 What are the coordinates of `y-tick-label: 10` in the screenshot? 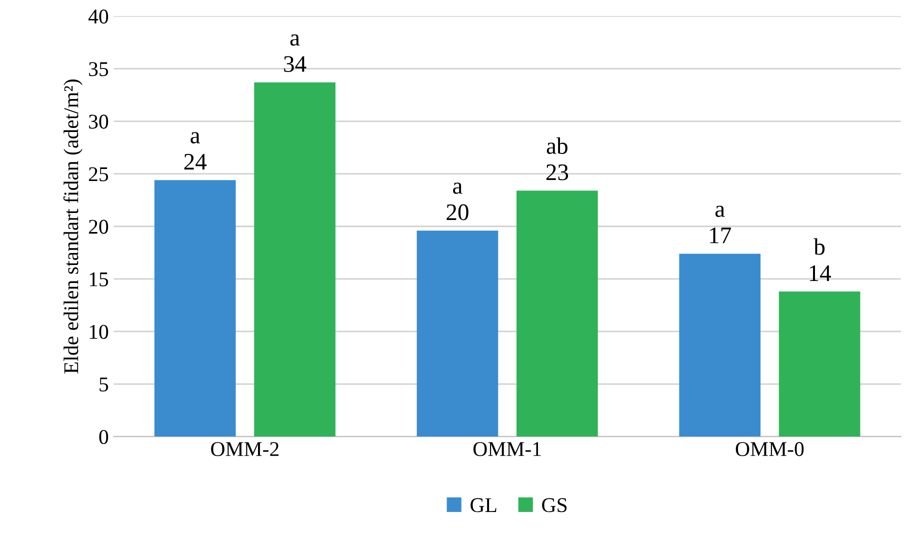 It's located at (99, 331).